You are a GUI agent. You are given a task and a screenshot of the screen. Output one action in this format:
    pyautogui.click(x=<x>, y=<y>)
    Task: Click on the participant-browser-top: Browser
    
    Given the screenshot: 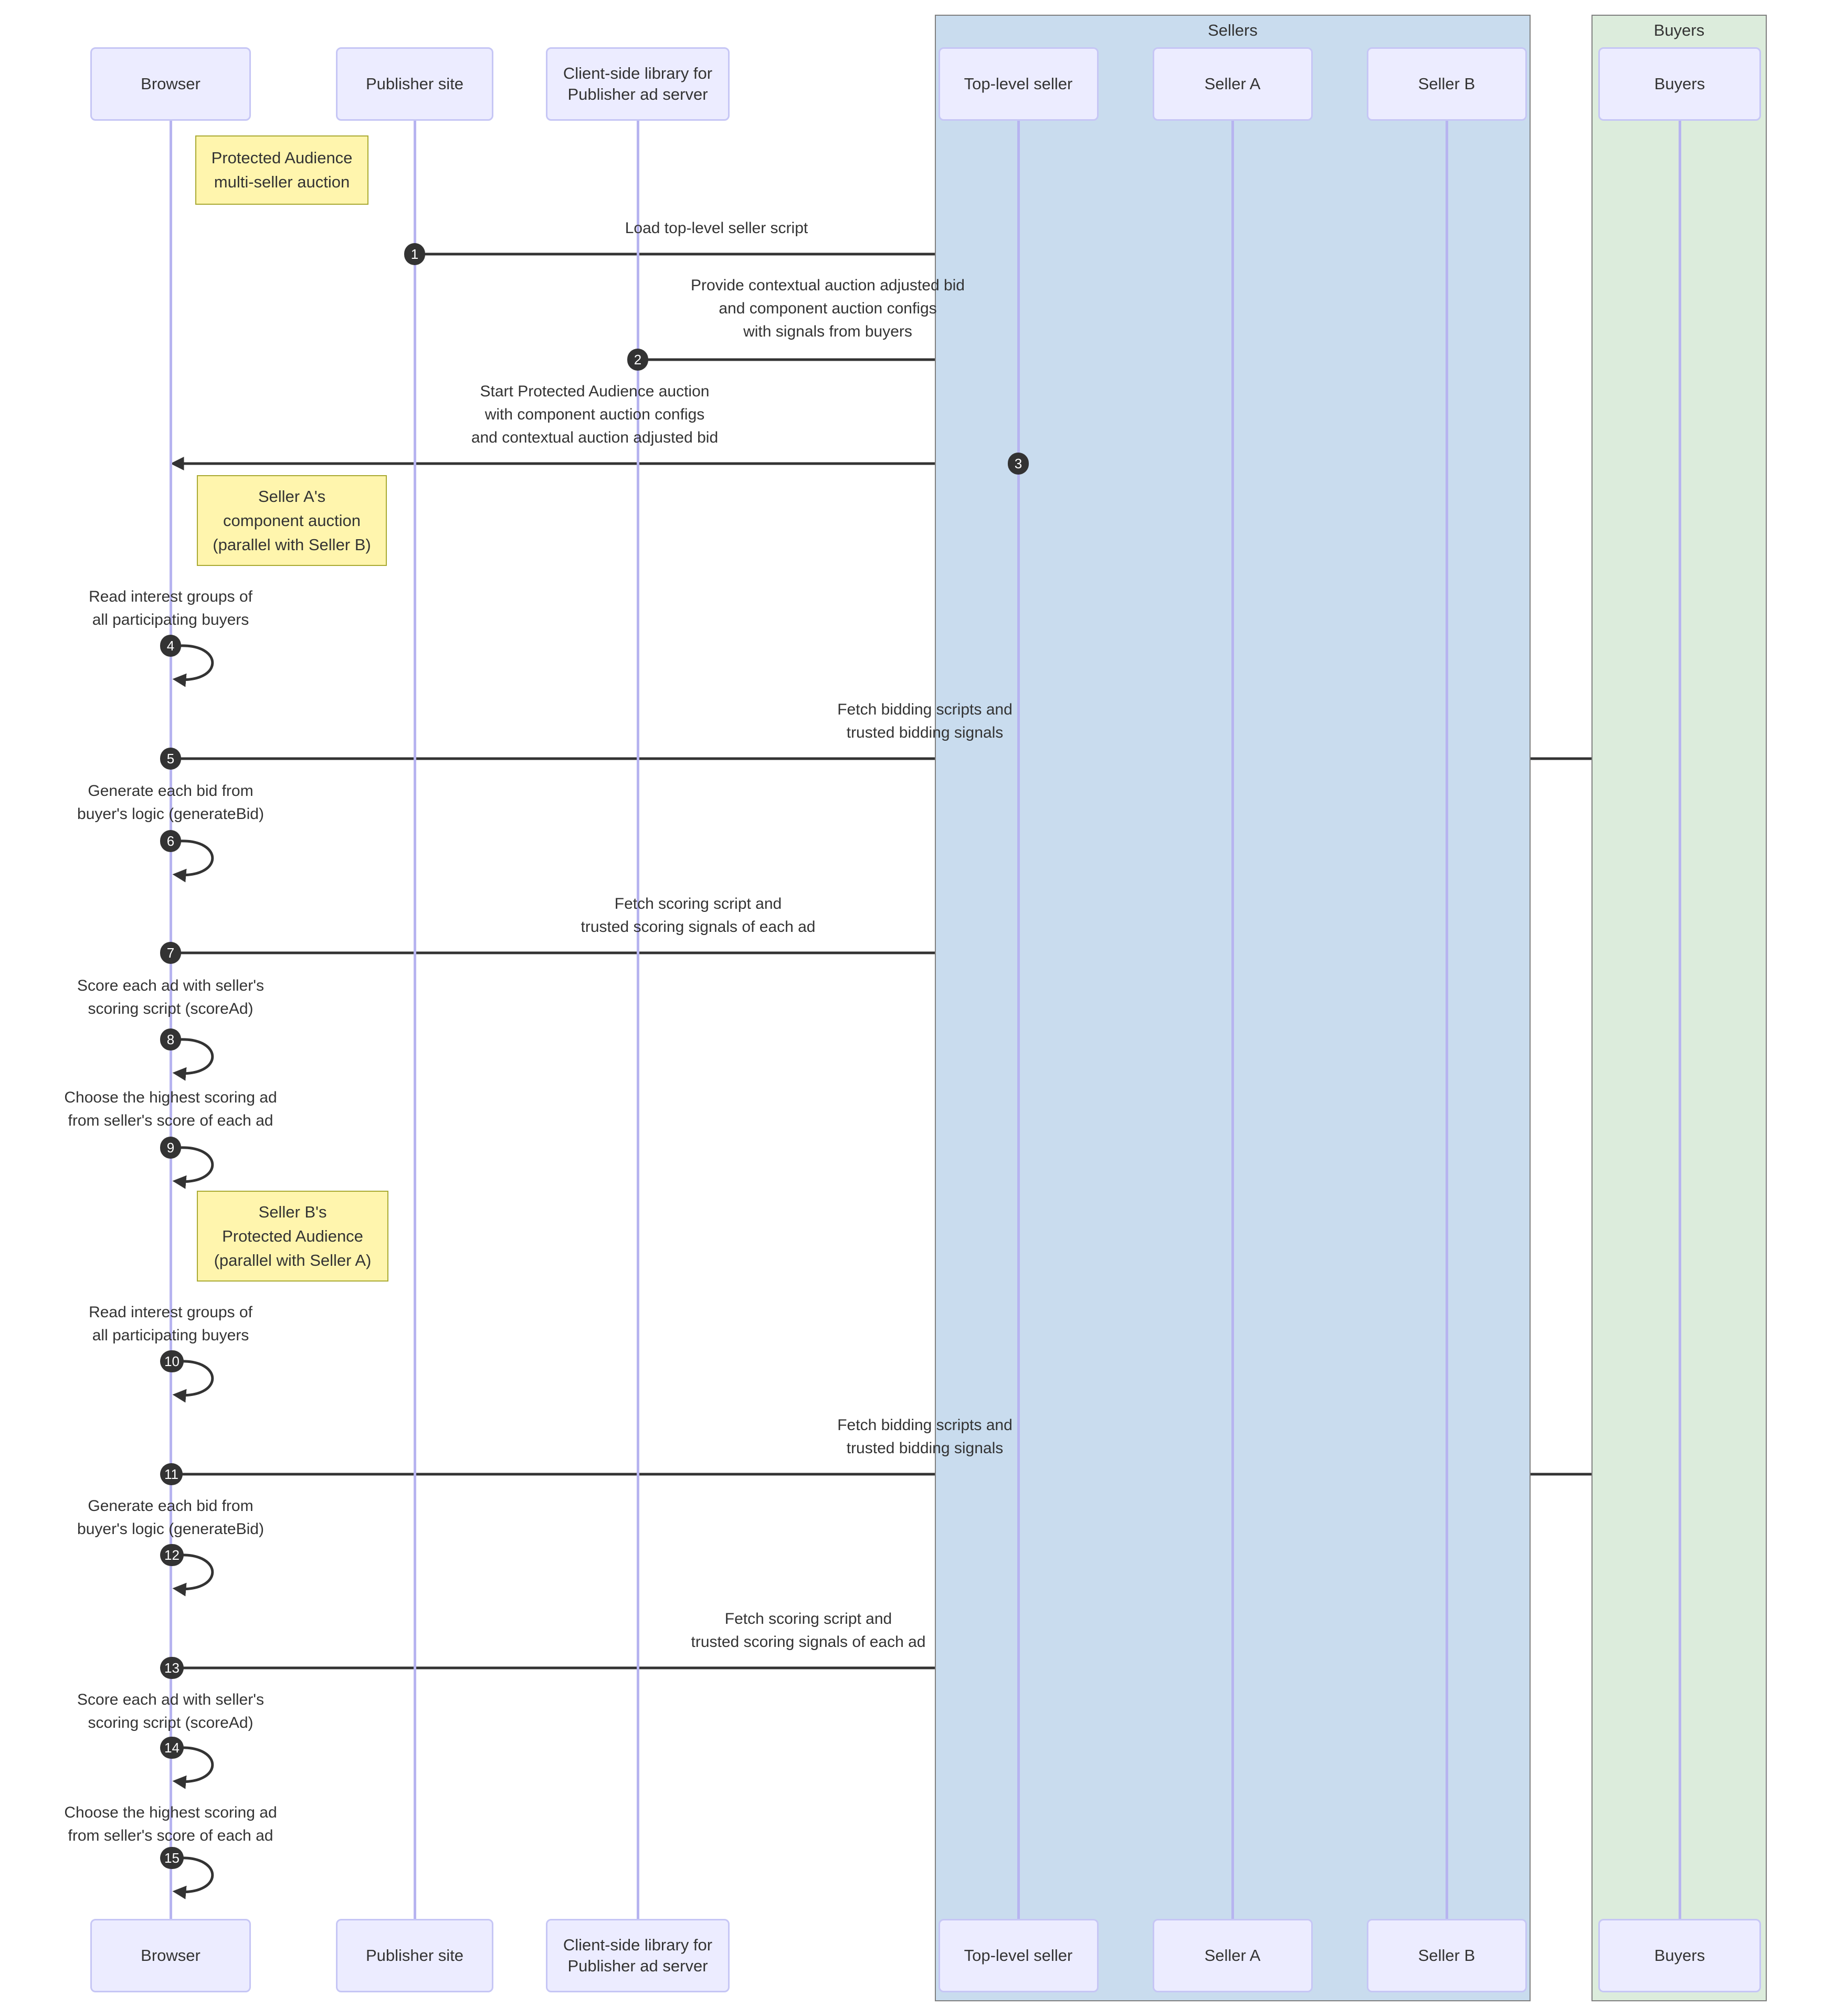 What is the action you would take?
    pyautogui.click(x=170, y=84)
    